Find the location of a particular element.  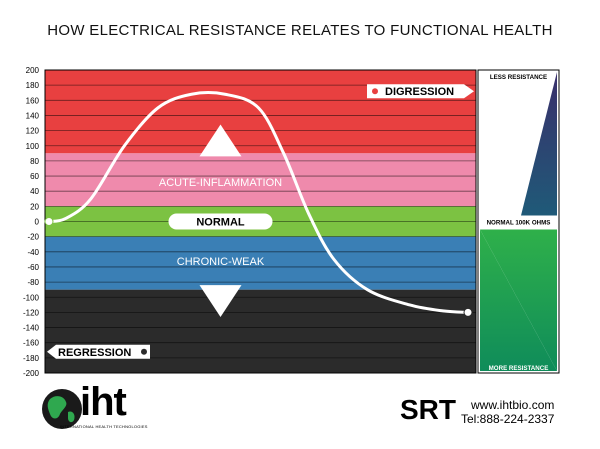

y-tick-label: 100 is located at coordinates (33, 146).